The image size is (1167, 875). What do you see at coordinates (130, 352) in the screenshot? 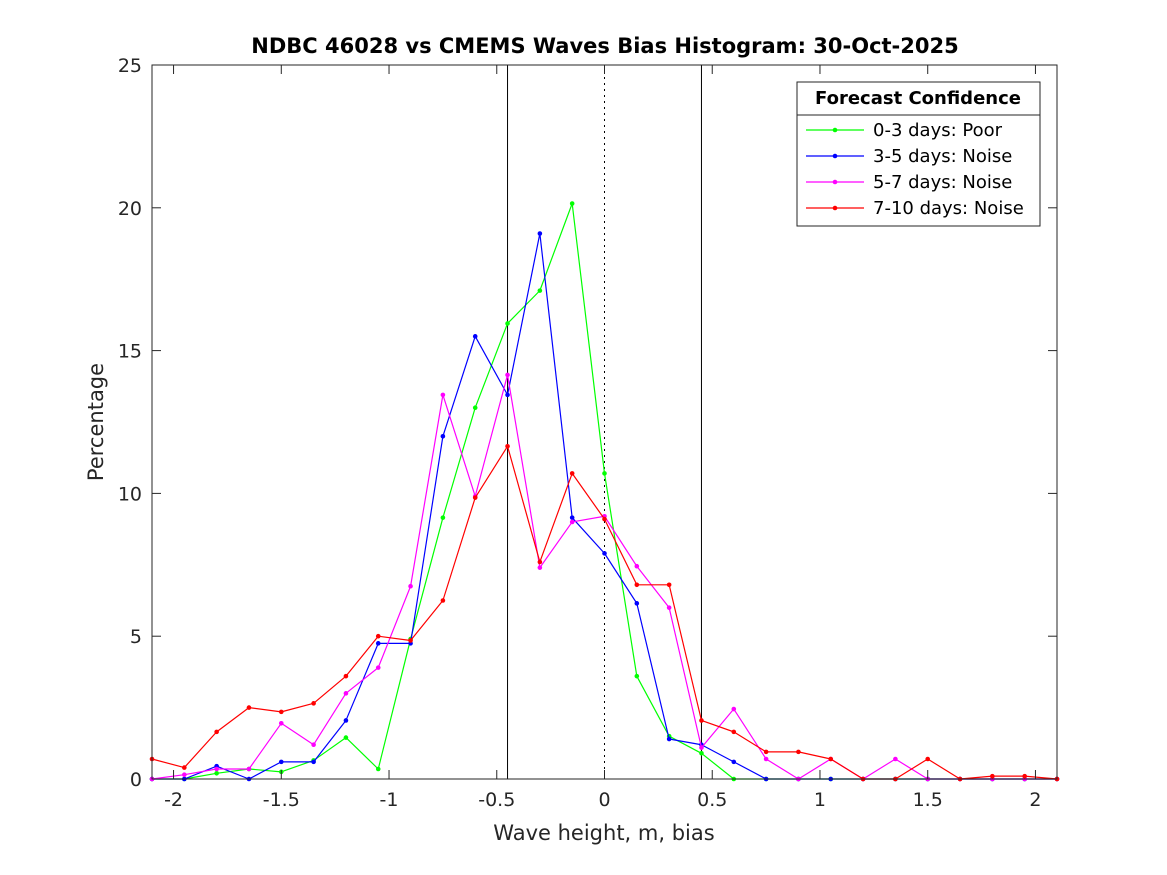
I see `y-tick-label: 15` at bounding box center [130, 352].